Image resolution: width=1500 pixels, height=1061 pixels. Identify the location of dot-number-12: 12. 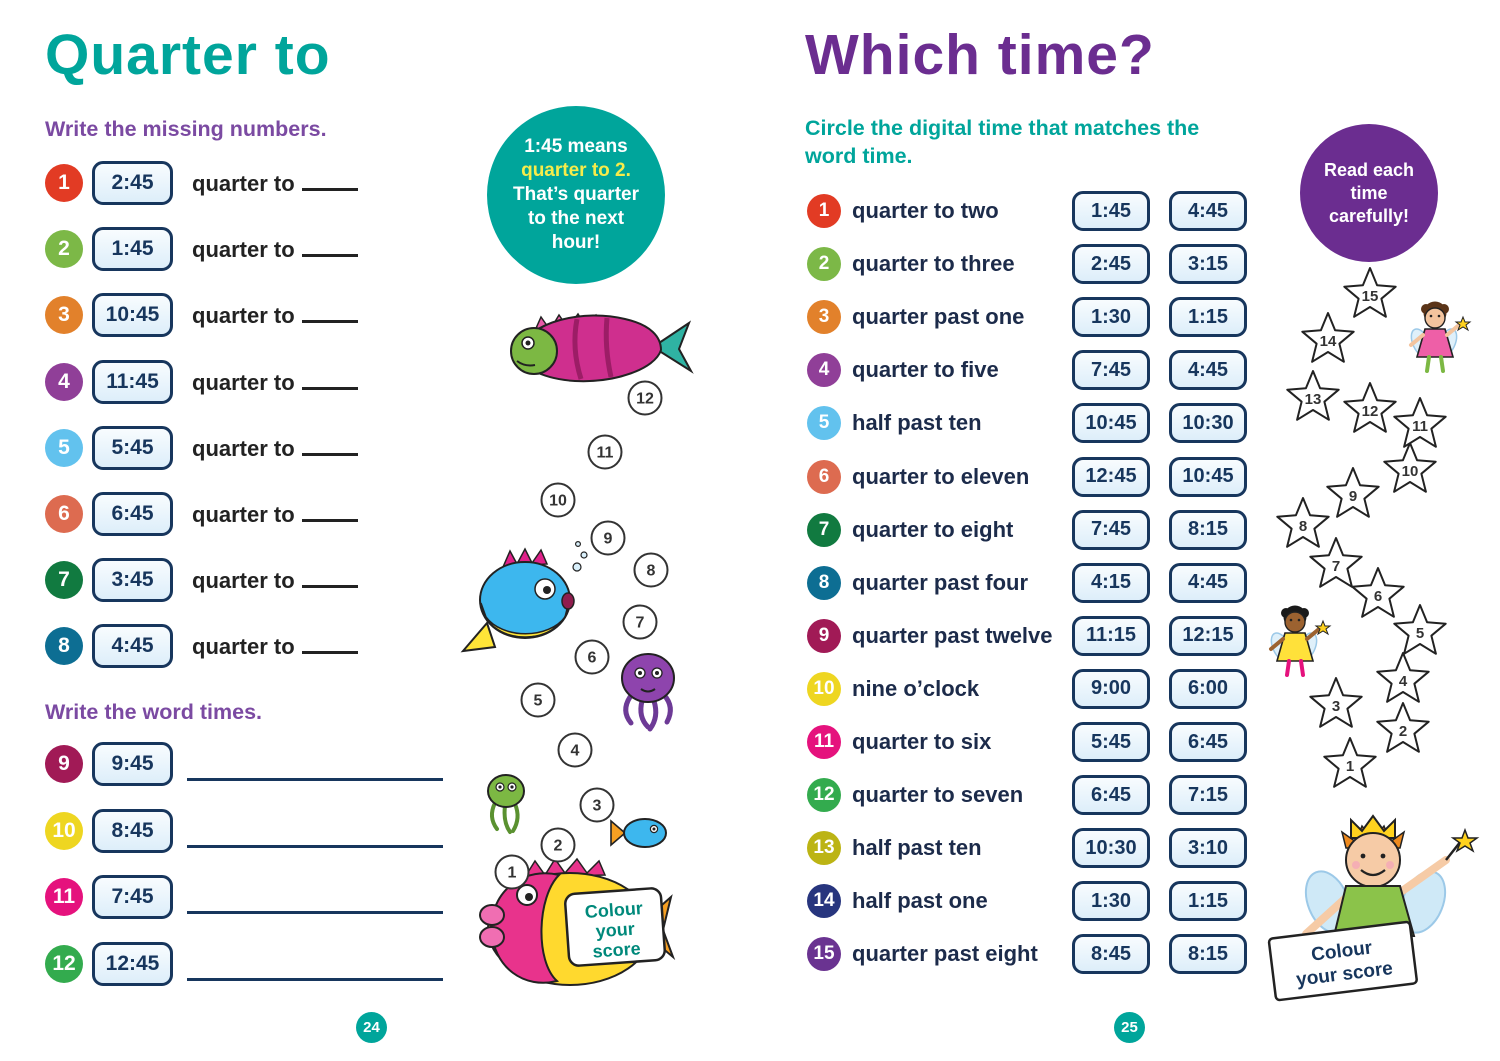
(645, 398).